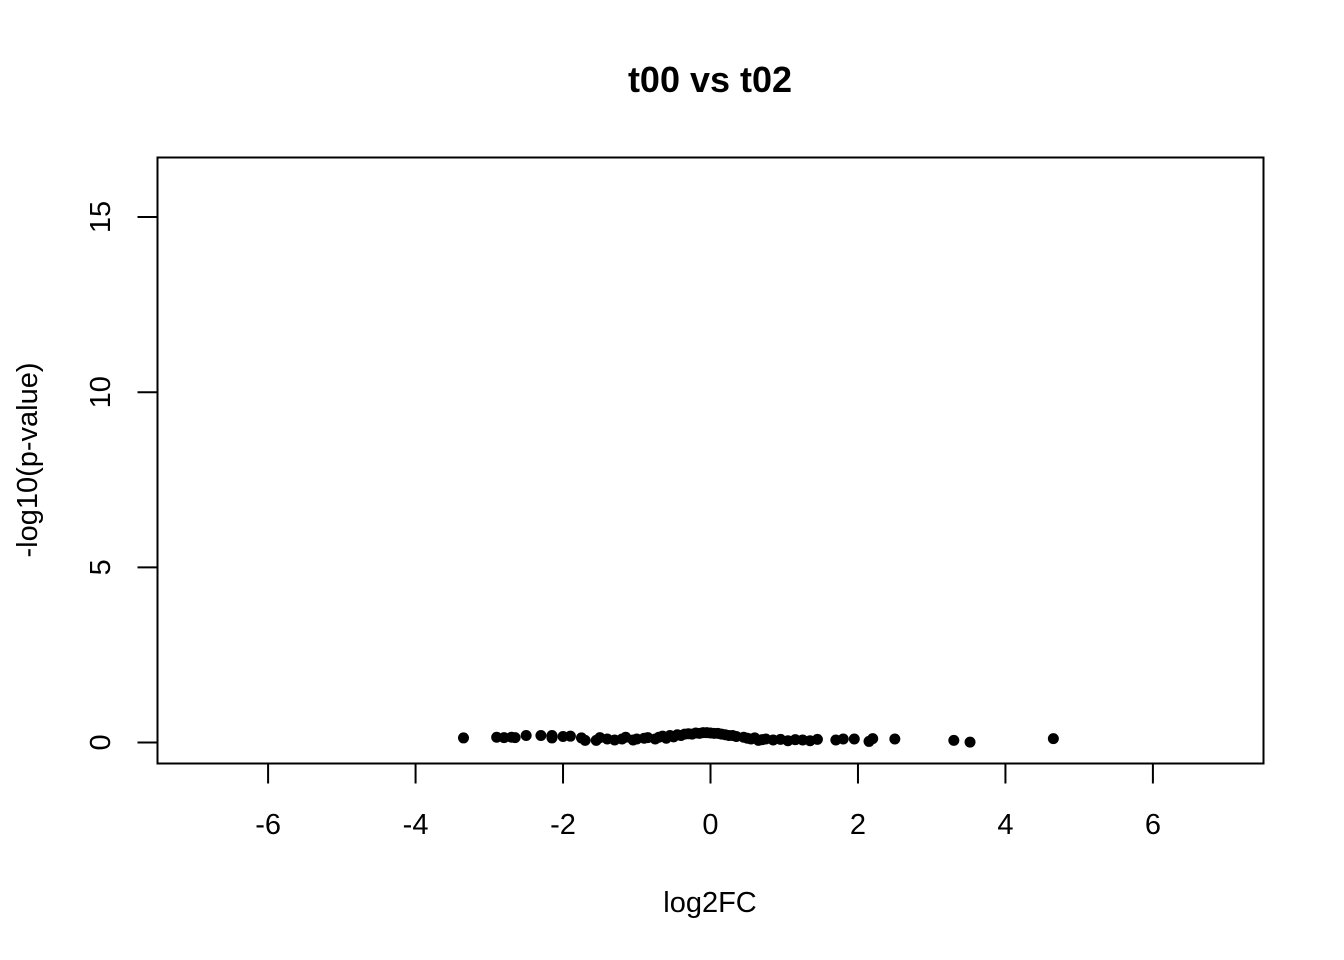  What do you see at coordinates (708, 801) in the screenshot?
I see `x-axis: -6 -4 -2 0 2 4 6` at bounding box center [708, 801].